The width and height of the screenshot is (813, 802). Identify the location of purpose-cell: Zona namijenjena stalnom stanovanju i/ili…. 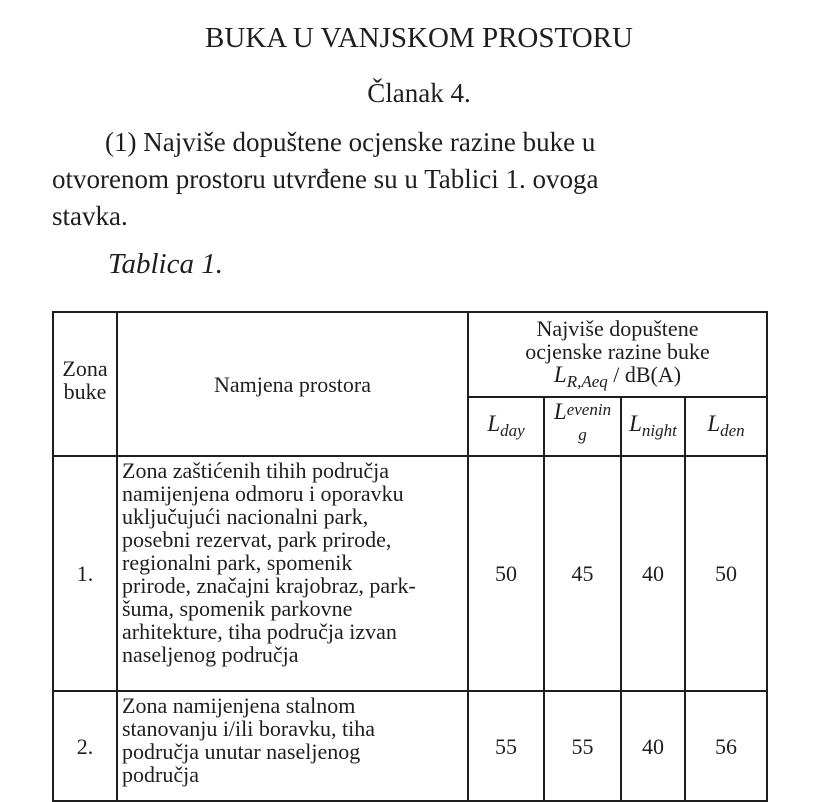
(292, 746).